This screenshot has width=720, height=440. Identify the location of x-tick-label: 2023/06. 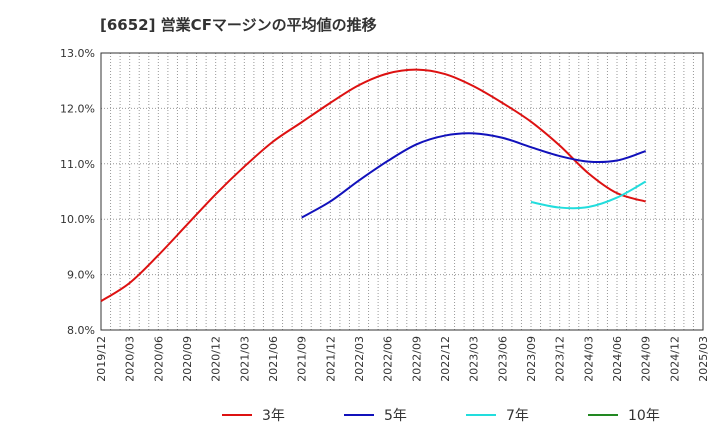
(502, 359).